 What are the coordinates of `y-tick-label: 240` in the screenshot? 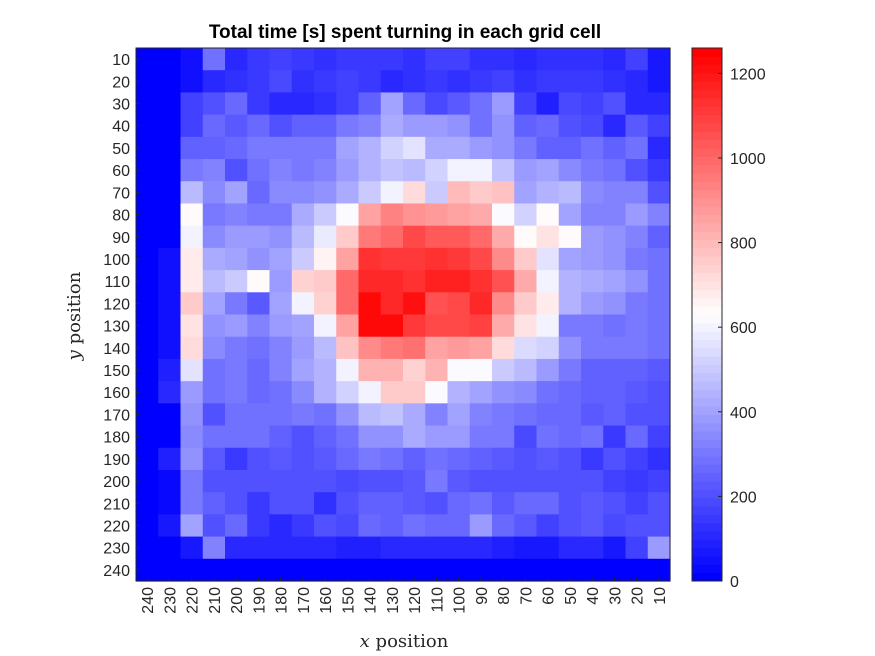 It's located at (116, 571).